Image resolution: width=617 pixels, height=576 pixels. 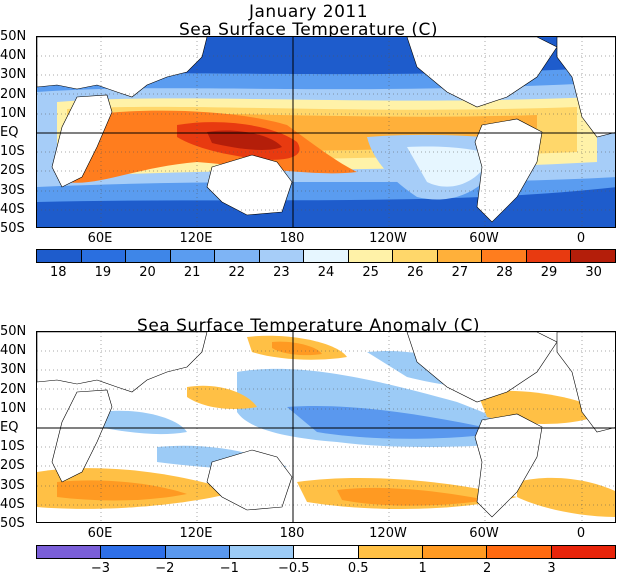 I want to click on colorbar-label: −2, so click(x=165, y=568).